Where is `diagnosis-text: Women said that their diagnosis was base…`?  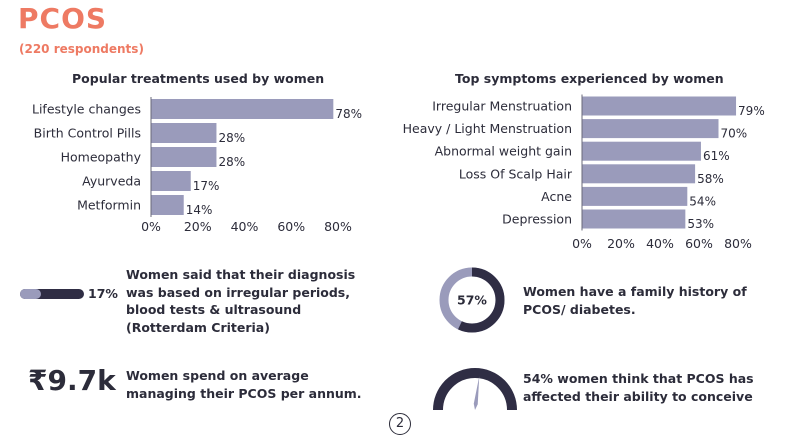 diagnosis-text: Women said that their diagnosis was base… is located at coordinates (241, 301).